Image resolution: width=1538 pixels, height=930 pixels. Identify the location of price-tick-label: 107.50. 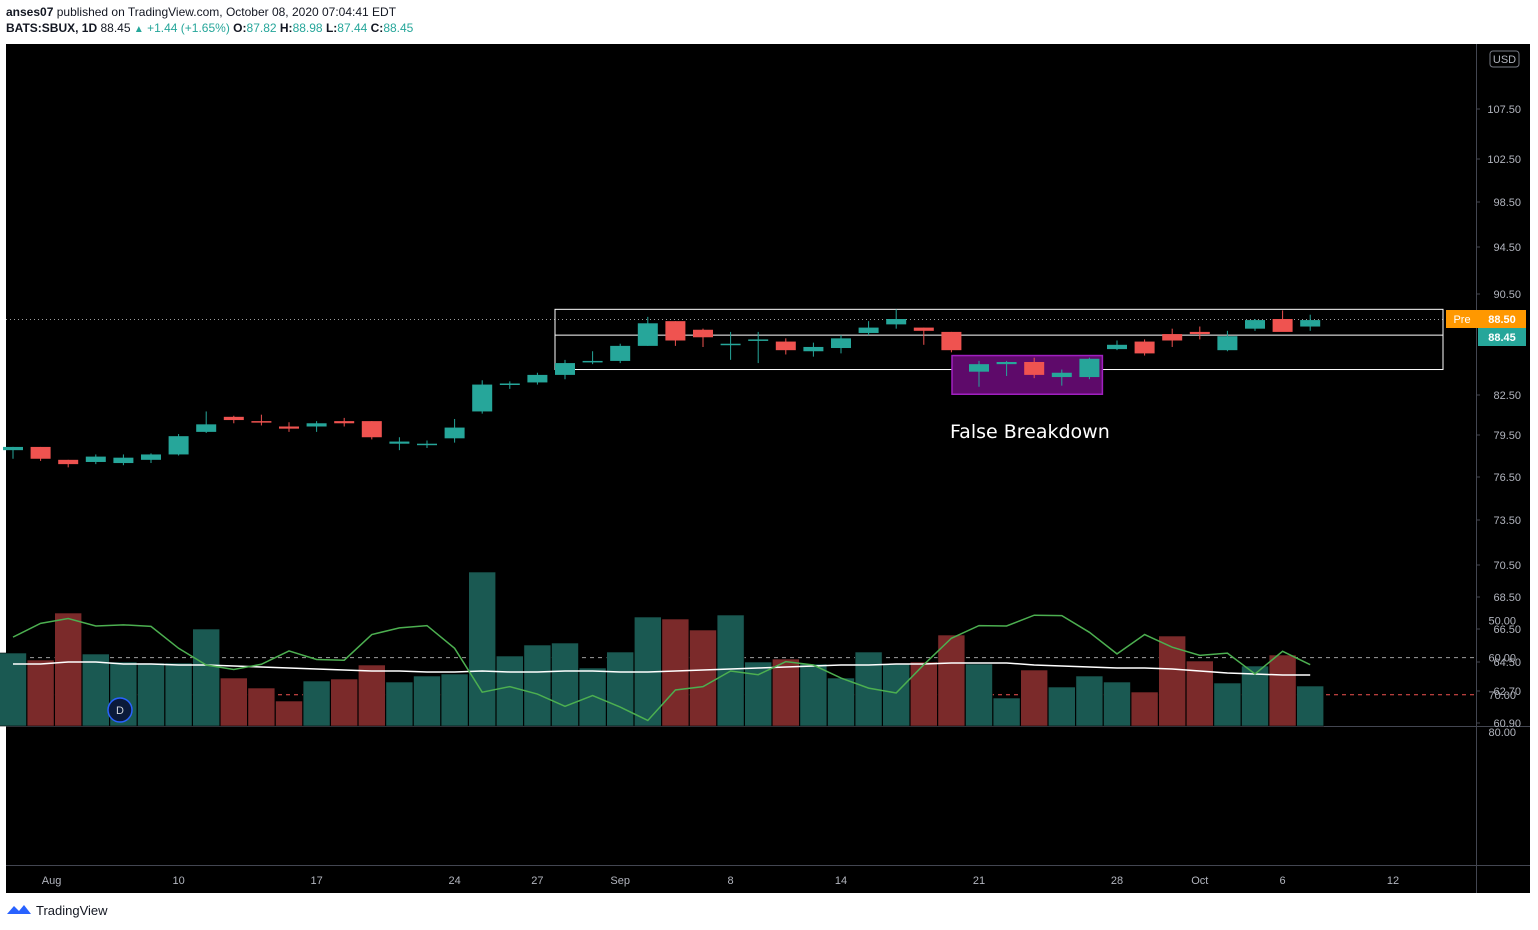
(1504, 110).